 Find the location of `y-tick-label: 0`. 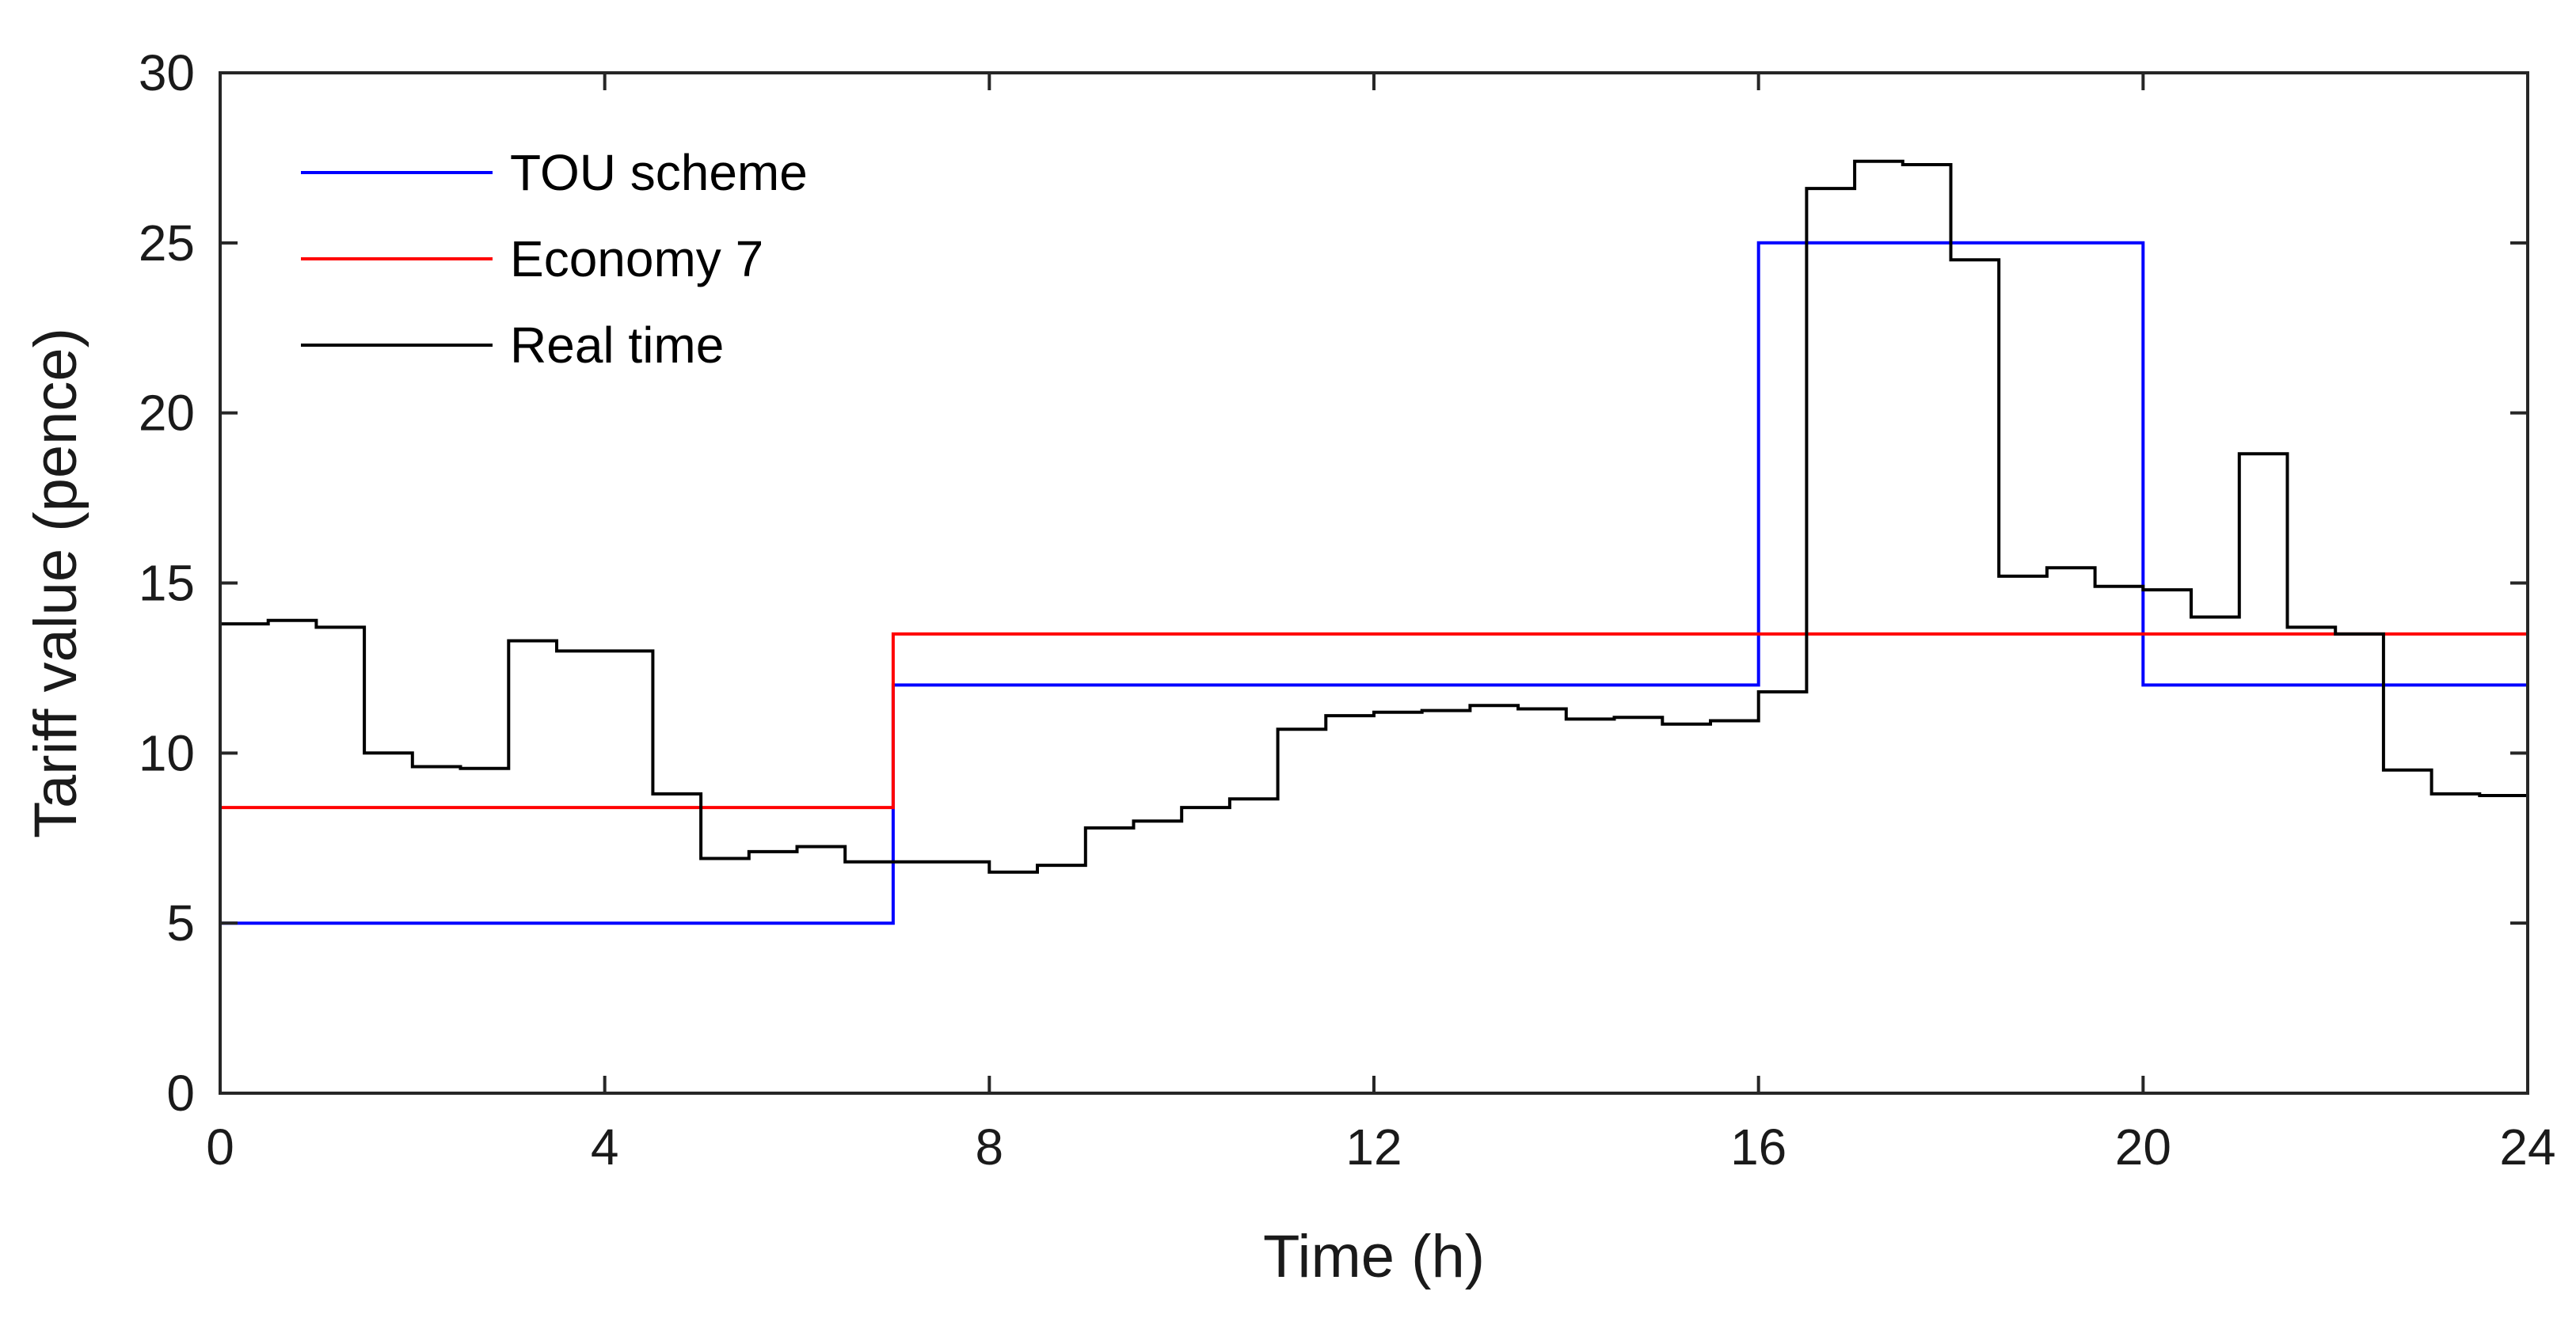

y-tick-label: 0 is located at coordinates (180, 1093).